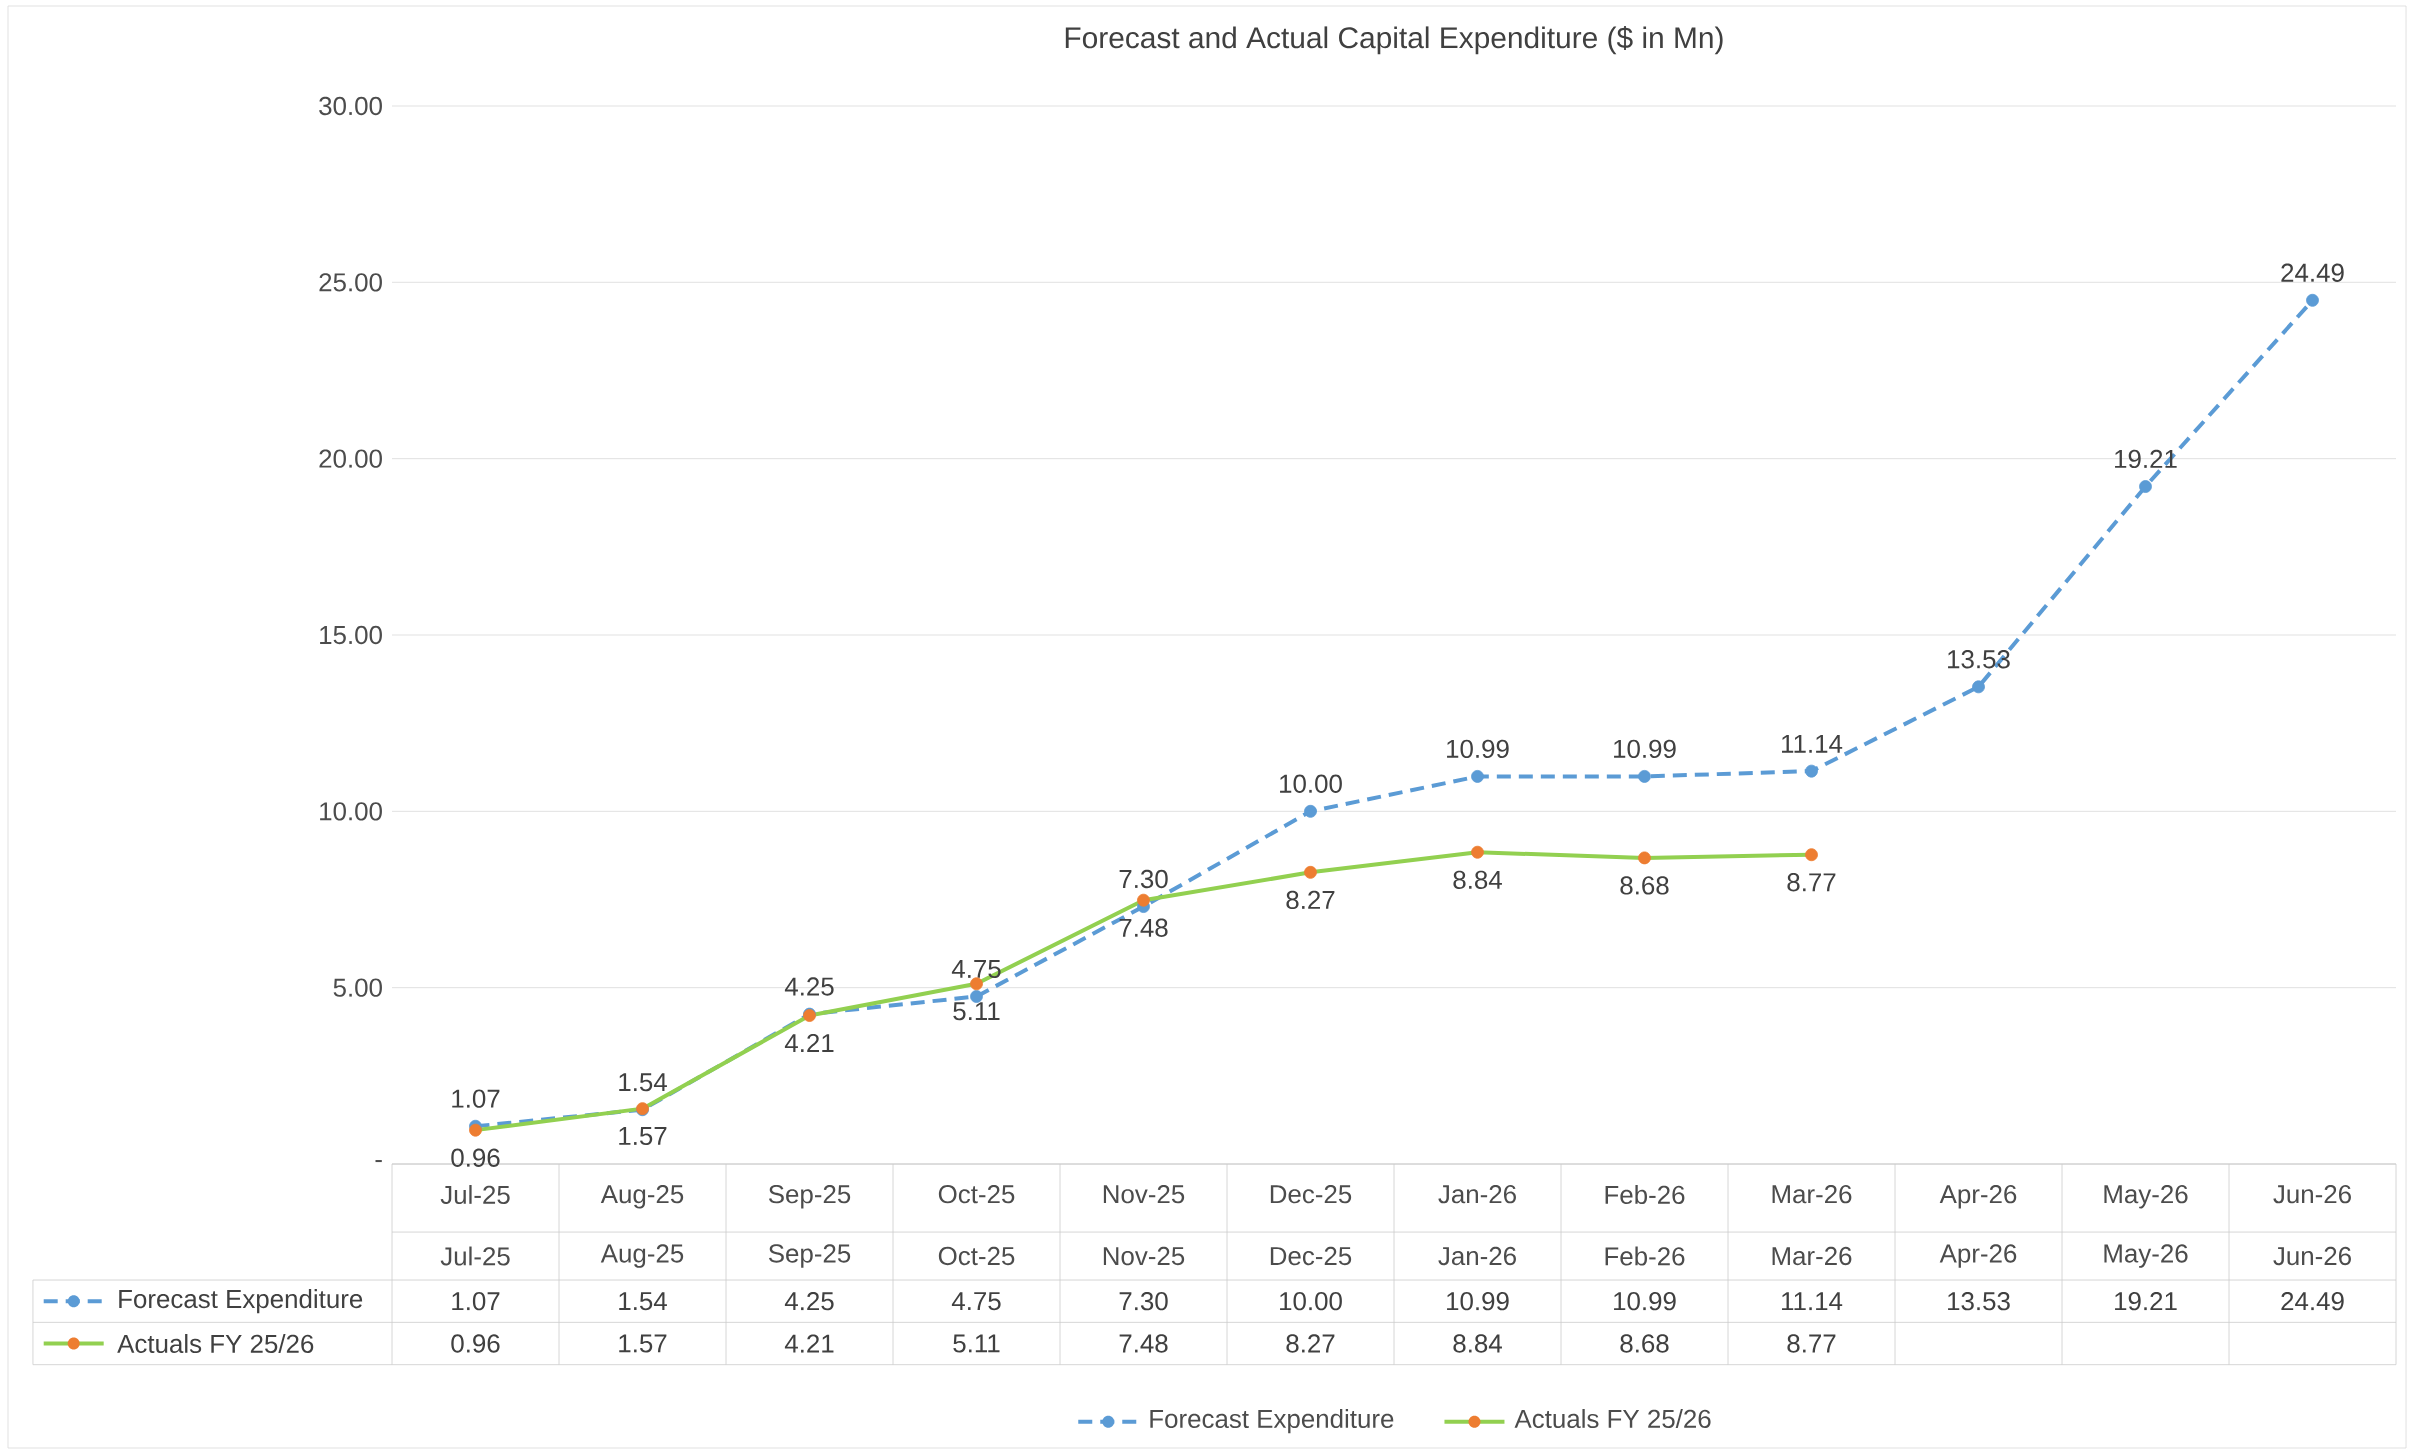 This screenshot has height=1456, width=2411. Describe the element at coordinates (1812, 1256) in the screenshot. I see `category-label: Mar-26` at that location.